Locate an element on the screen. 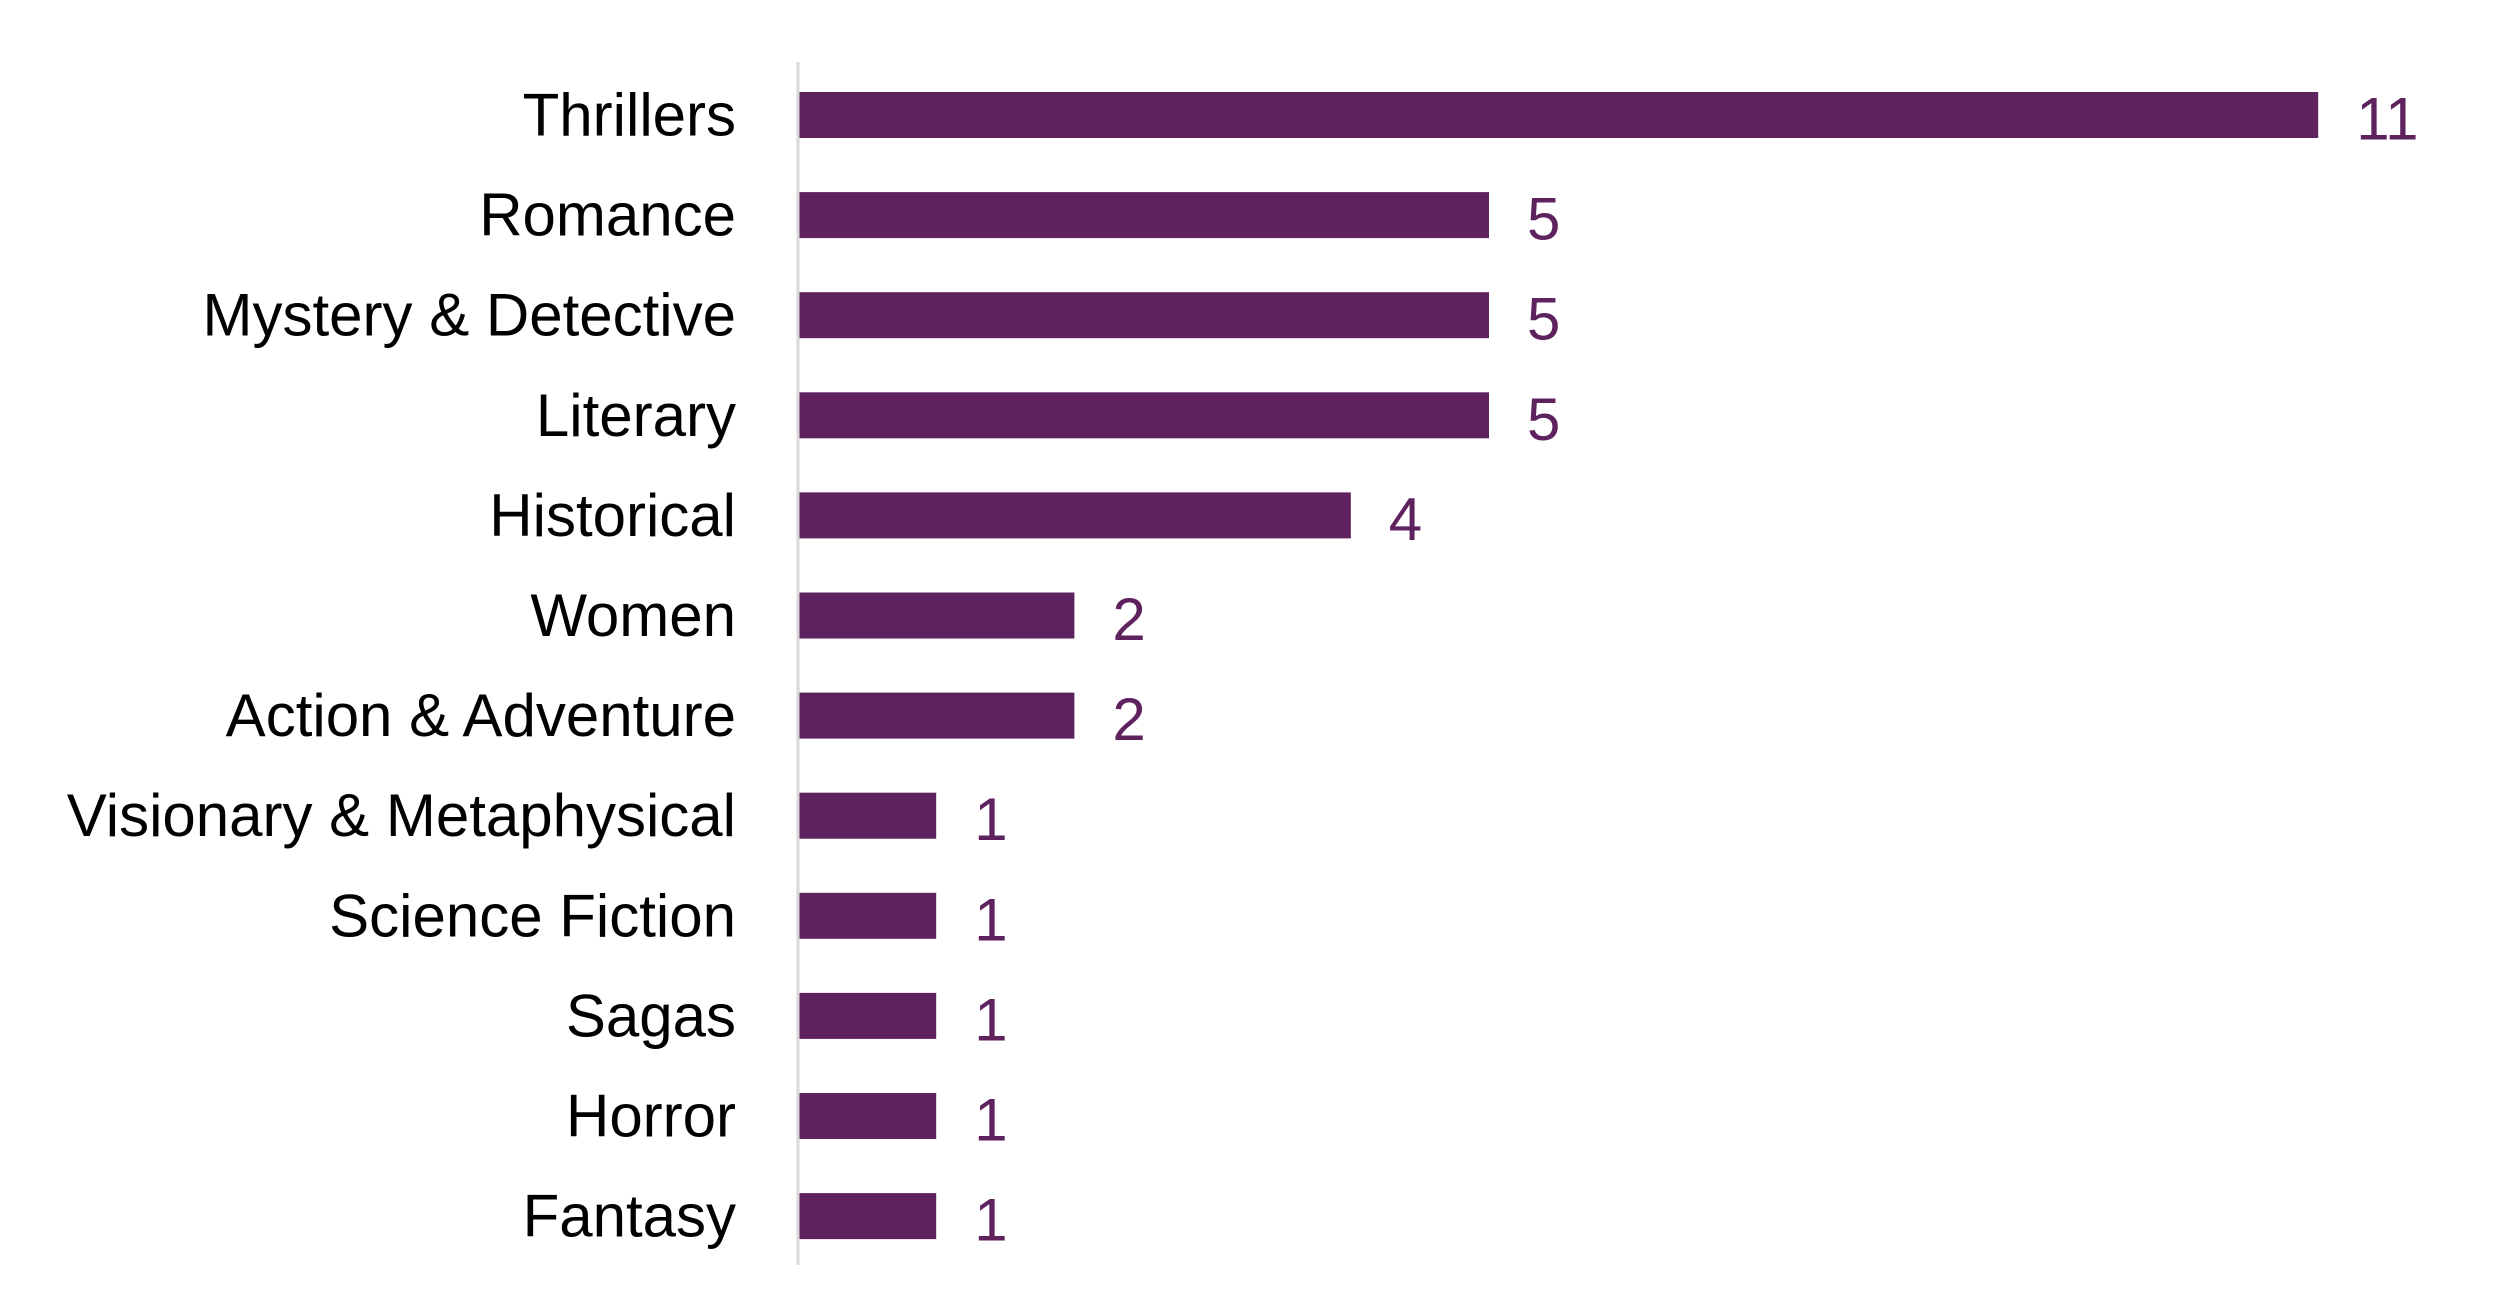  value-label-4: 4 is located at coordinates (1405, 519).